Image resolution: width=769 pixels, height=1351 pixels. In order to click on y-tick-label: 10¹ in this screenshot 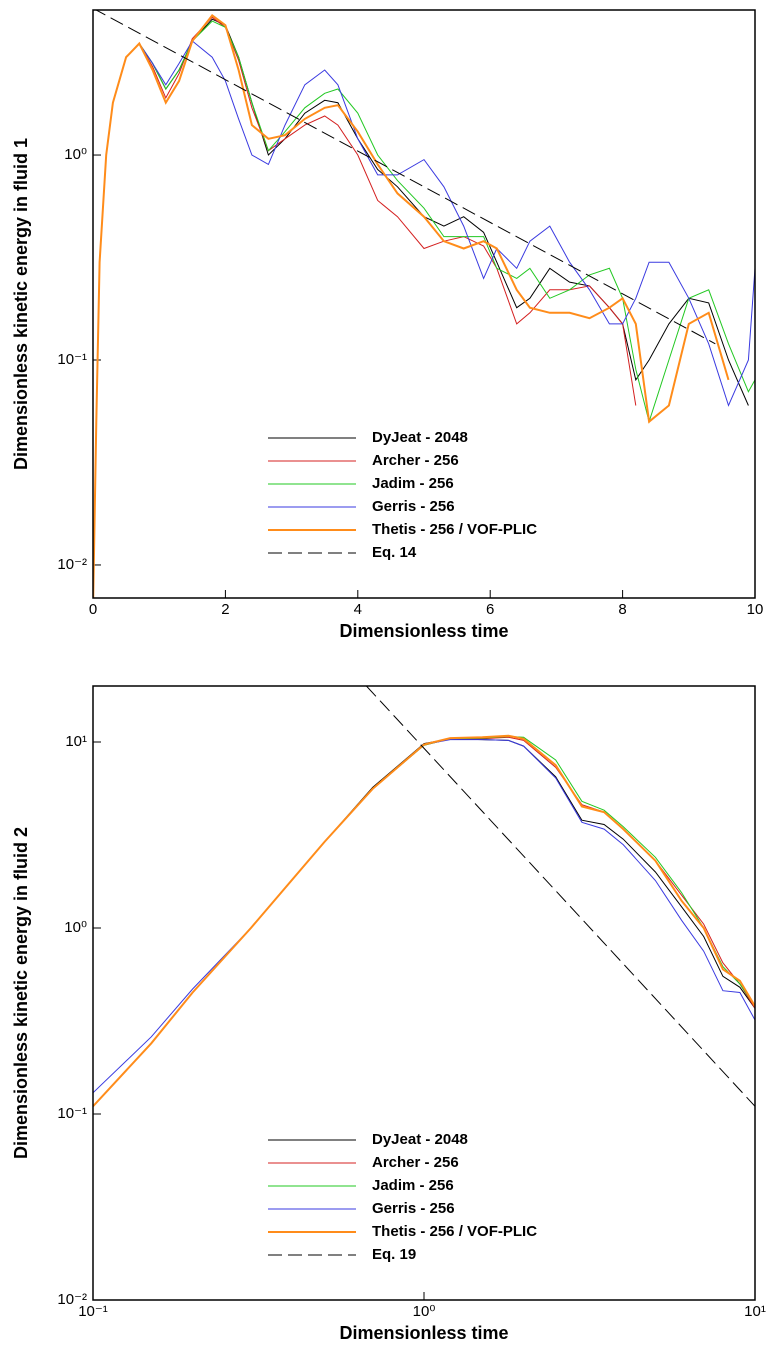, I will do `click(76, 741)`.